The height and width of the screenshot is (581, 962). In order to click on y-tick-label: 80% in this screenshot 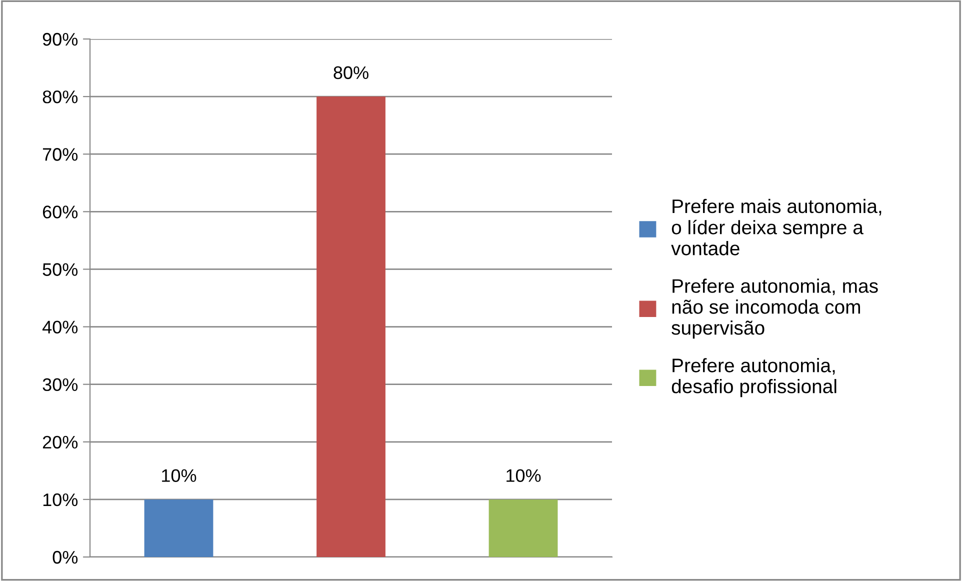, I will do `click(60, 97)`.